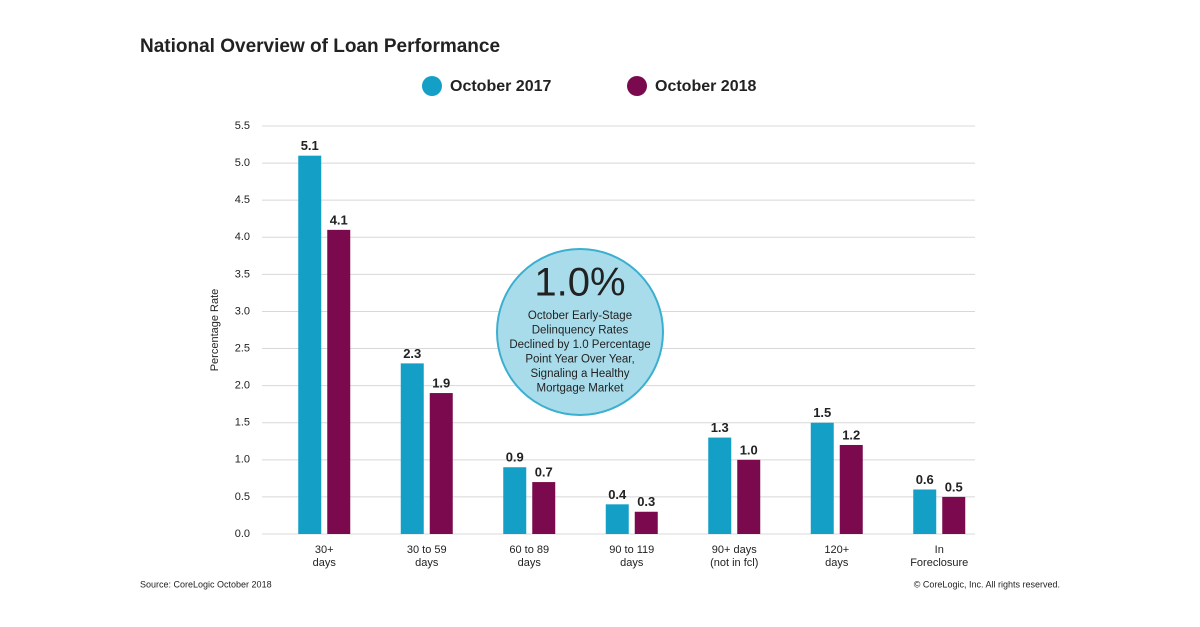 The width and height of the screenshot is (1200, 627). Describe the element at coordinates (242, 534) in the screenshot. I see `y-tick-label: 0.0` at that location.